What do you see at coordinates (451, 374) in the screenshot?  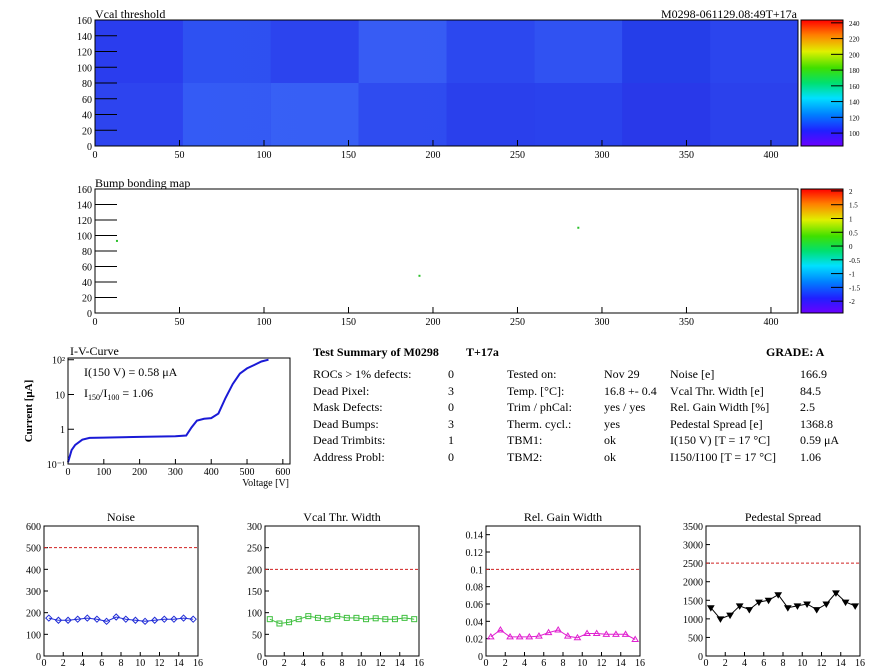 I see `summary-left-value: 0` at bounding box center [451, 374].